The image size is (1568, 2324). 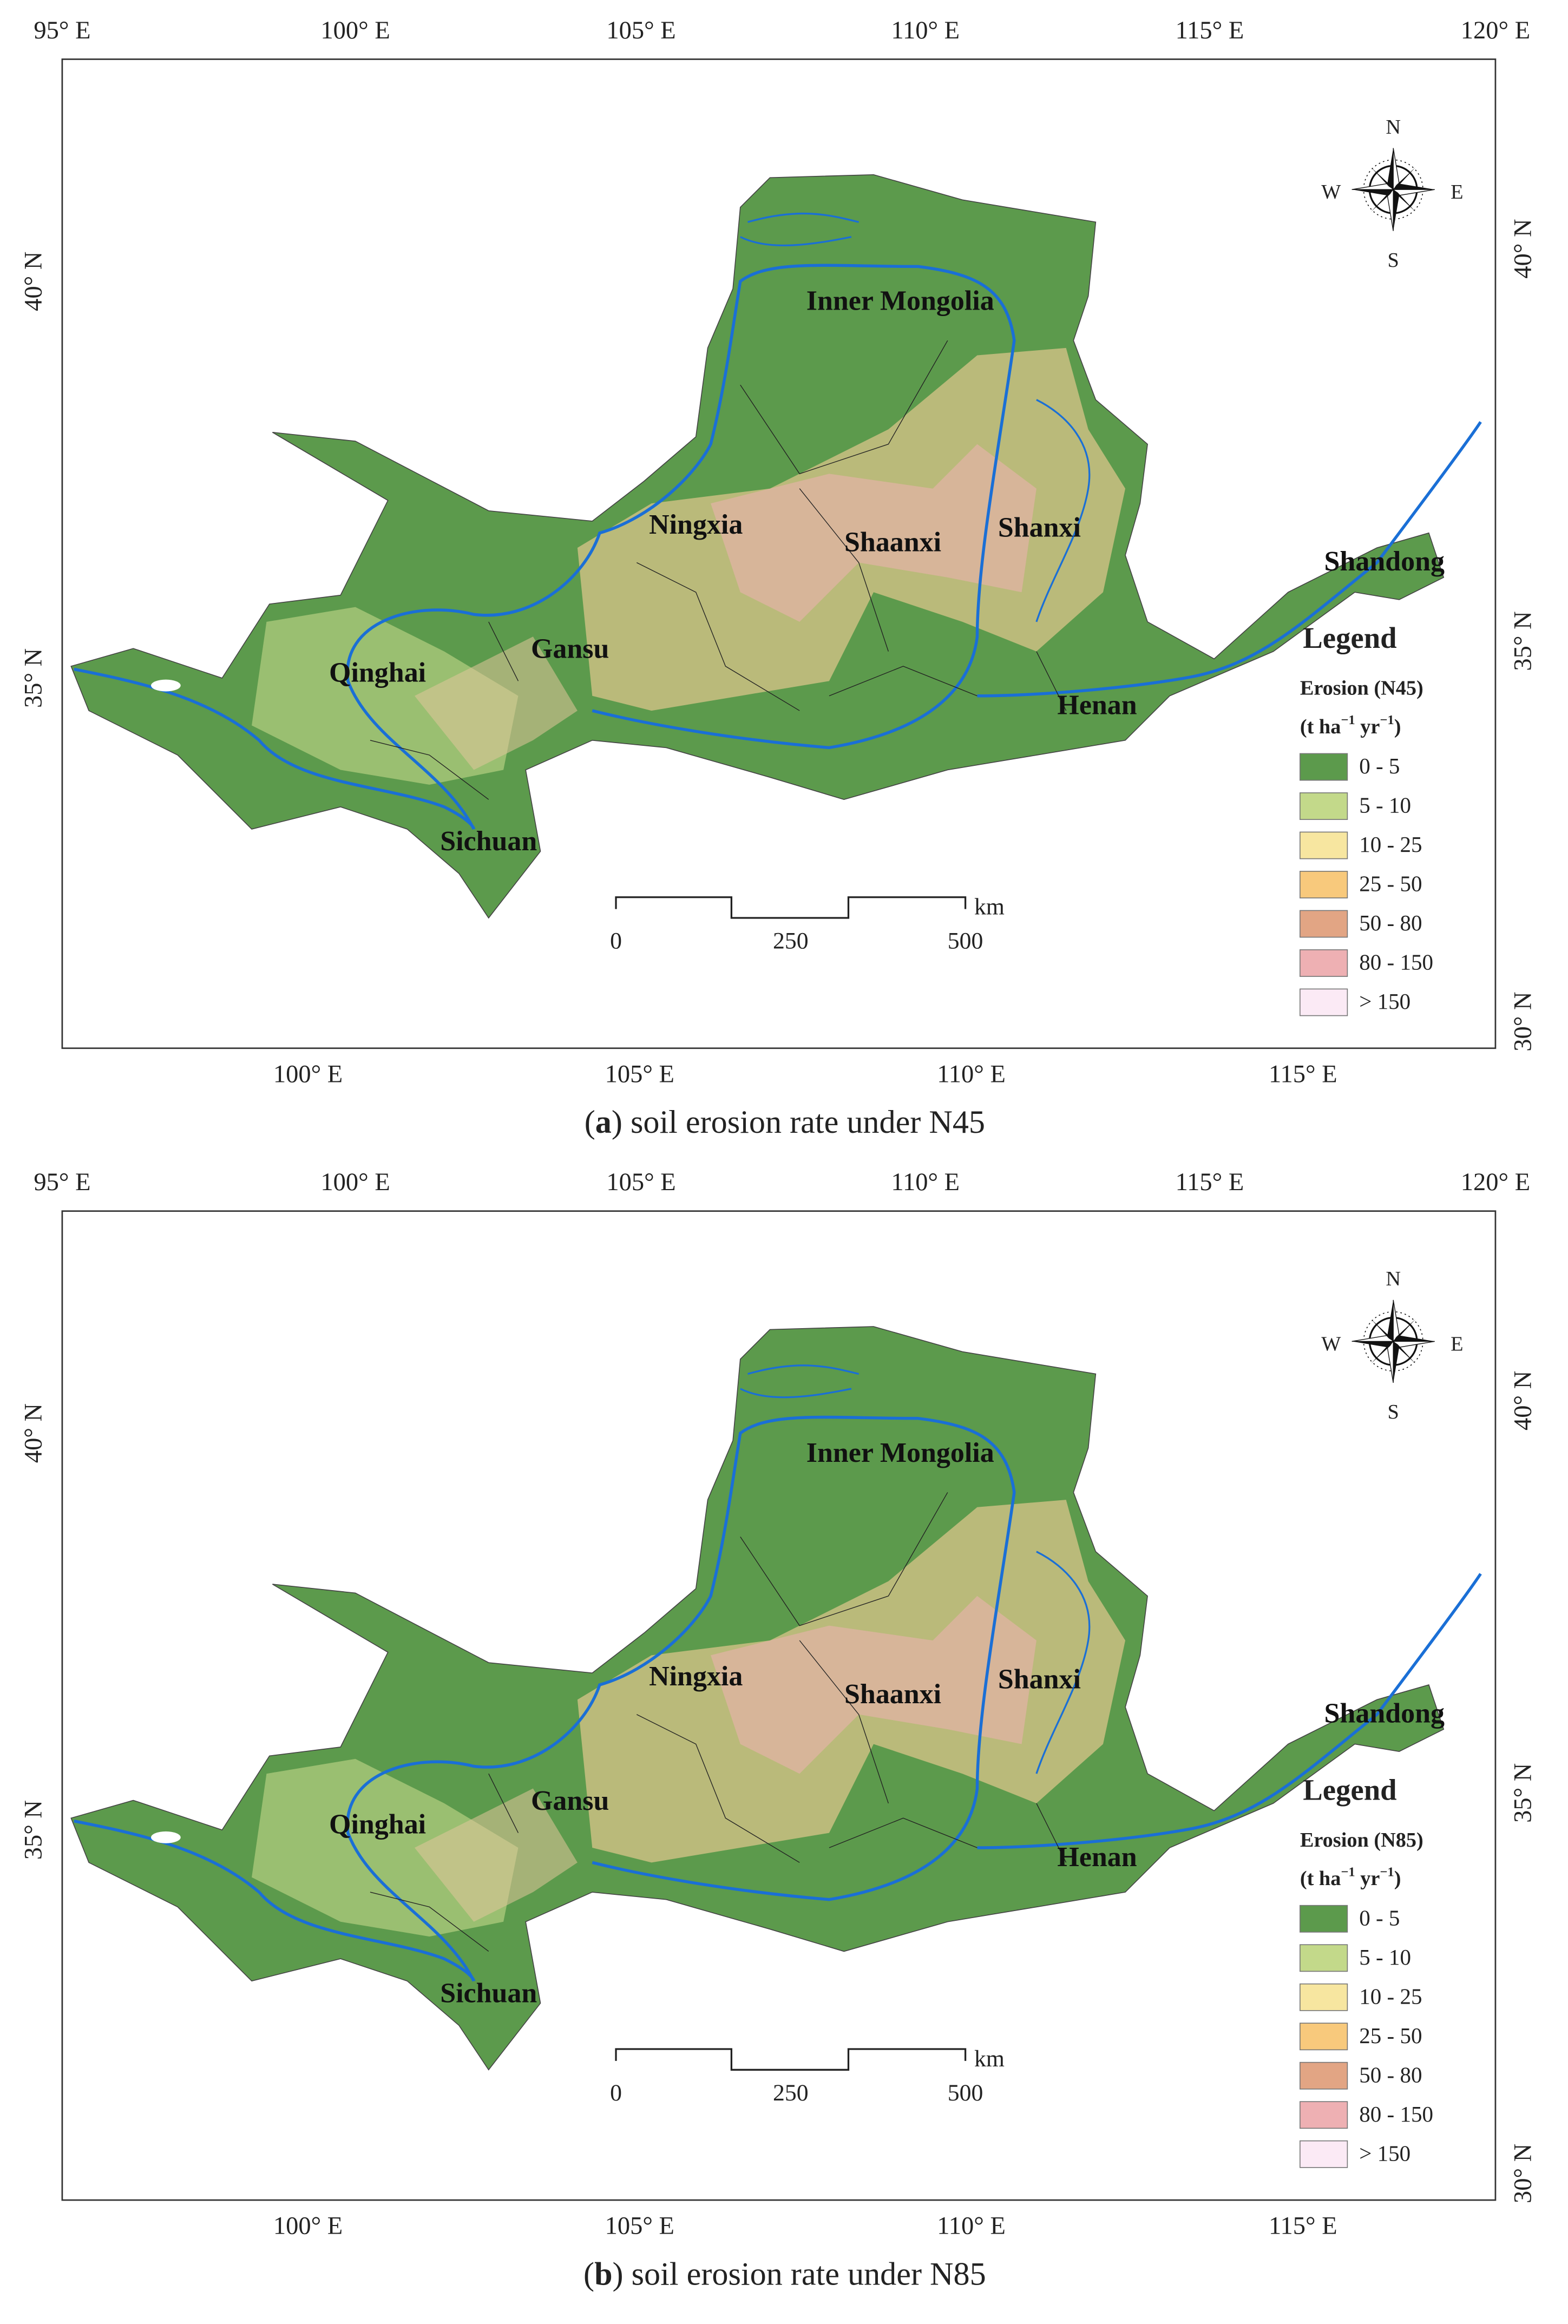 What do you see at coordinates (1384, 562) in the screenshot?
I see `region-label: Shandong` at bounding box center [1384, 562].